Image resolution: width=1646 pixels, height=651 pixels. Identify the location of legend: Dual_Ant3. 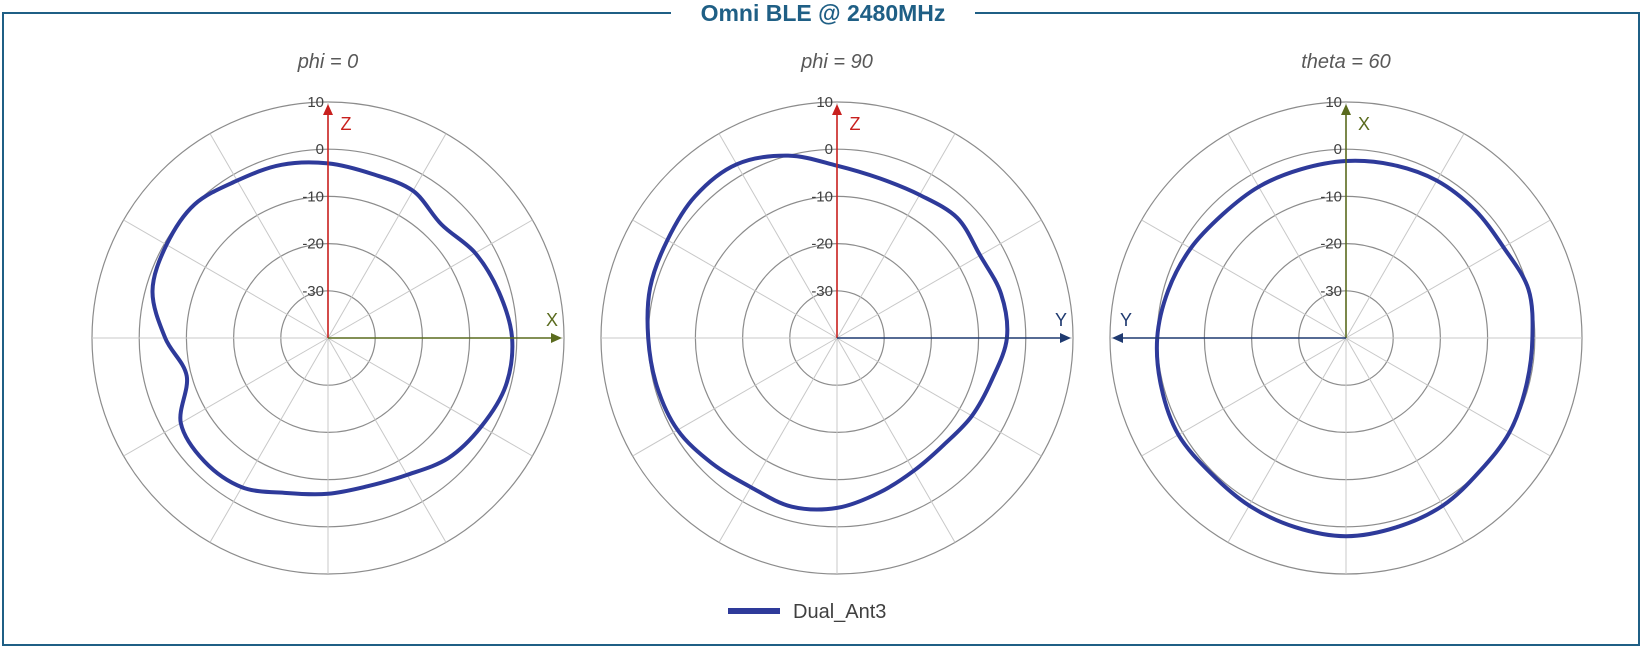
(807, 612).